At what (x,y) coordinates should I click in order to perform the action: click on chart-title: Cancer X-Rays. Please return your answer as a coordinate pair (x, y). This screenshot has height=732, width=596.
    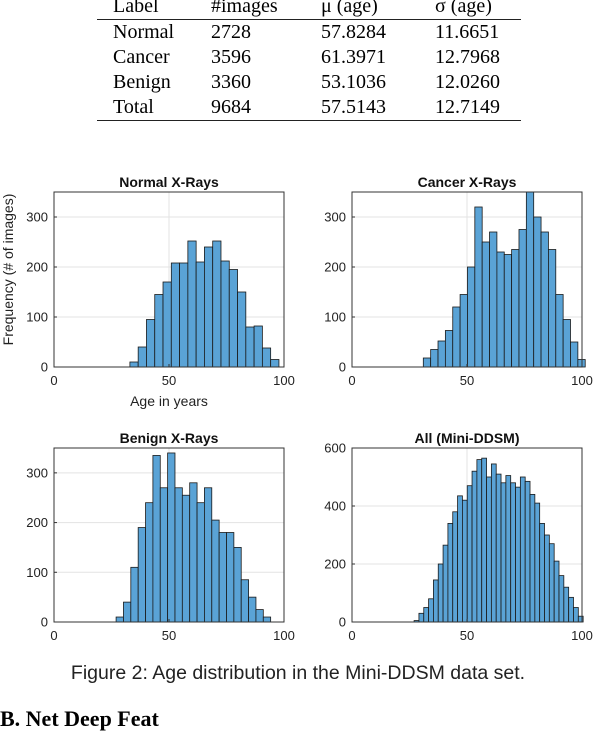
    Looking at the image, I should click on (467, 182).